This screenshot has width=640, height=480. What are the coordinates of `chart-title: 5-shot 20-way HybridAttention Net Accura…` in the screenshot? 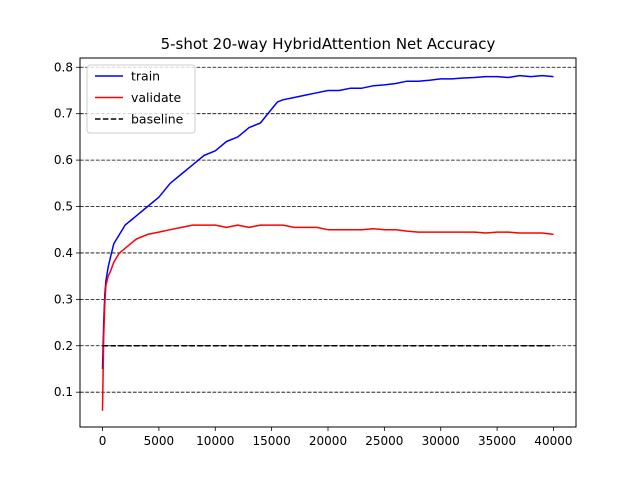 It's located at (328, 44).